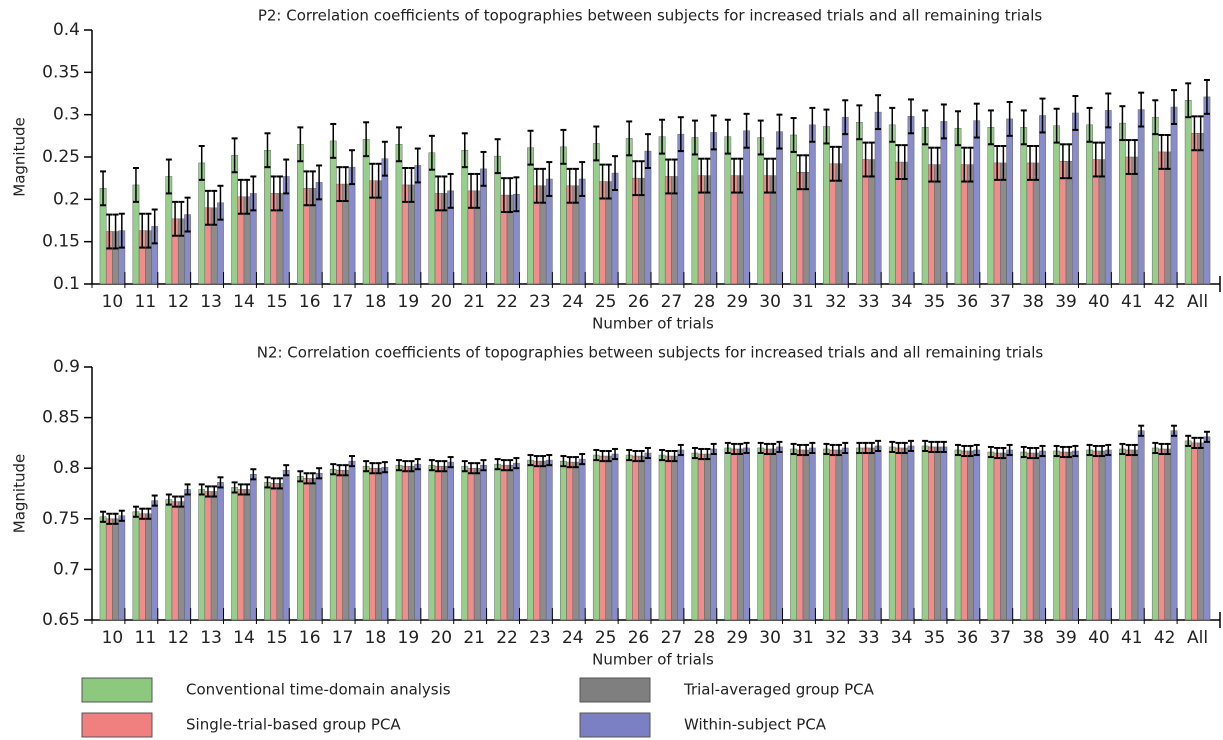 The width and height of the screenshot is (1223, 740). Describe the element at coordinates (441, 302) in the screenshot. I see `x-tick-label: 20` at that location.